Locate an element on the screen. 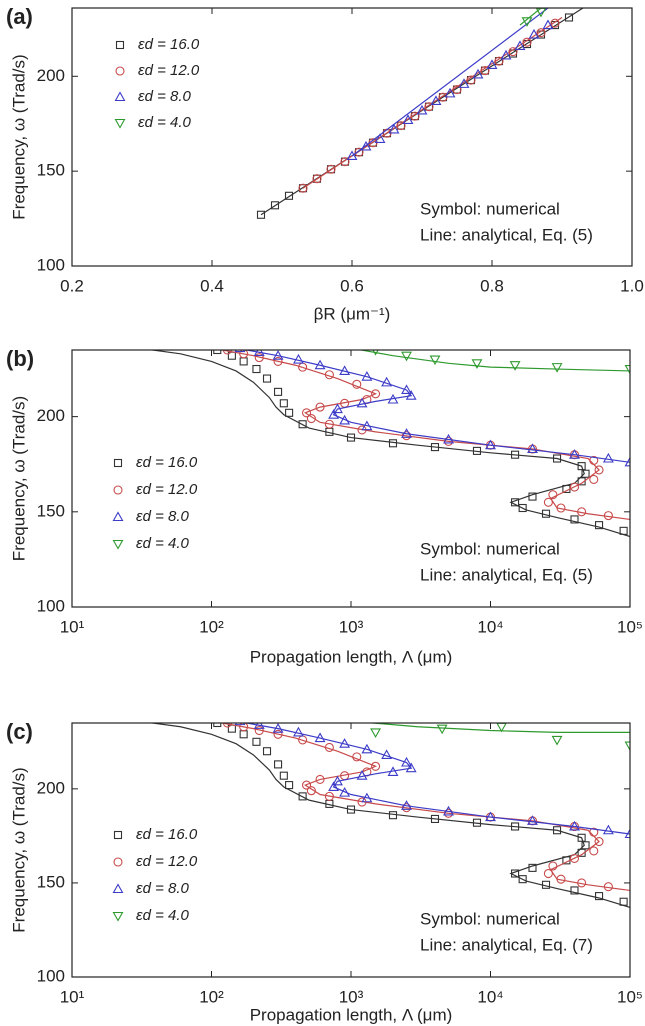 This screenshot has height=1026, width=645. x-tick-label: 10⁵ is located at coordinates (630, 996).